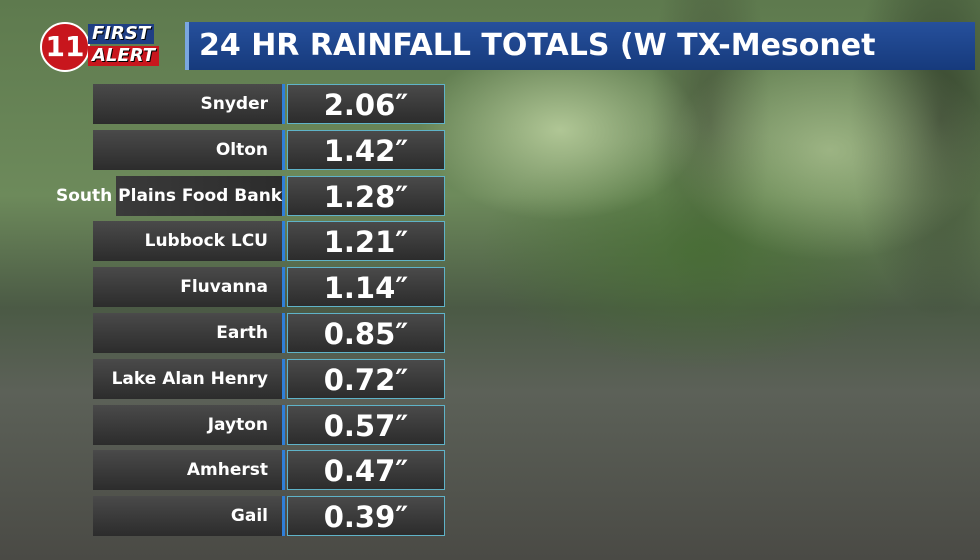  I want to click on rainfall-value: 0.57″, so click(366, 424).